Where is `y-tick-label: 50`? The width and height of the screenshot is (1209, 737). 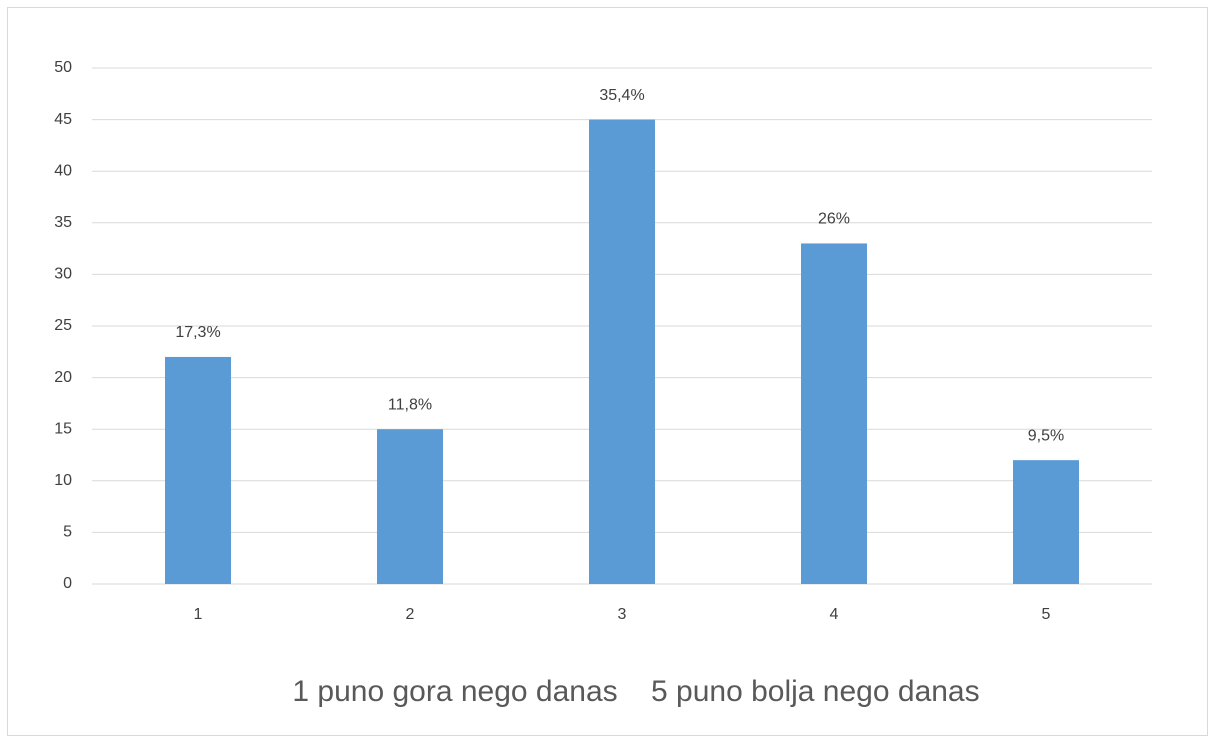 y-tick-label: 50 is located at coordinates (63, 67).